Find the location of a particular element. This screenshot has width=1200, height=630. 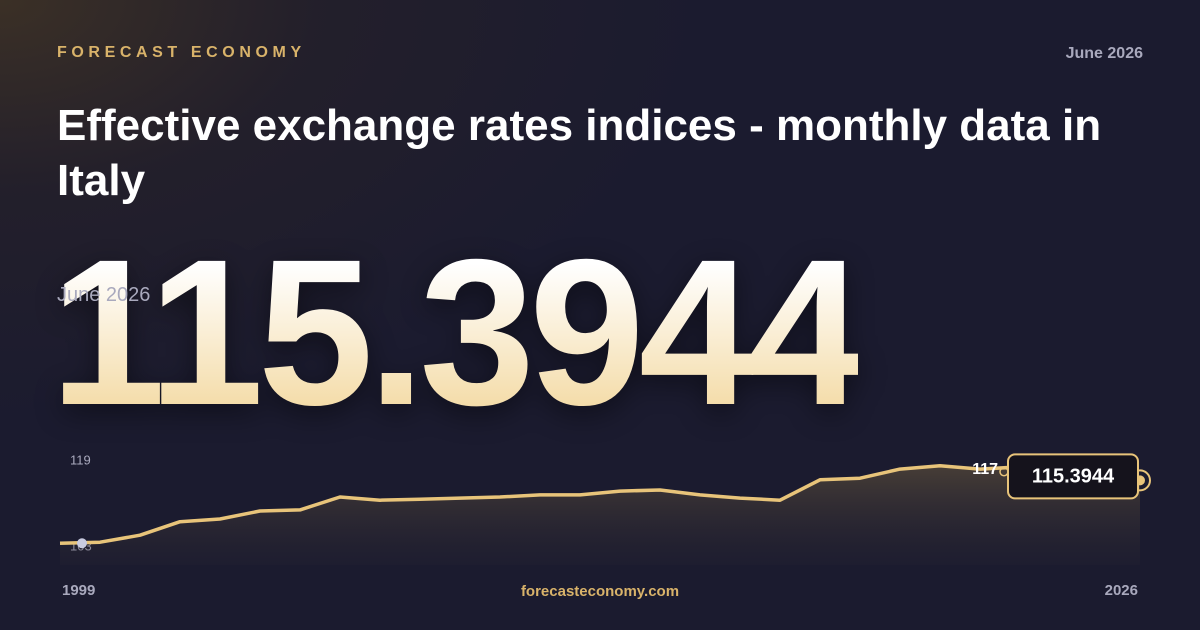

y-tick-label: 119 is located at coordinates (80, 459).